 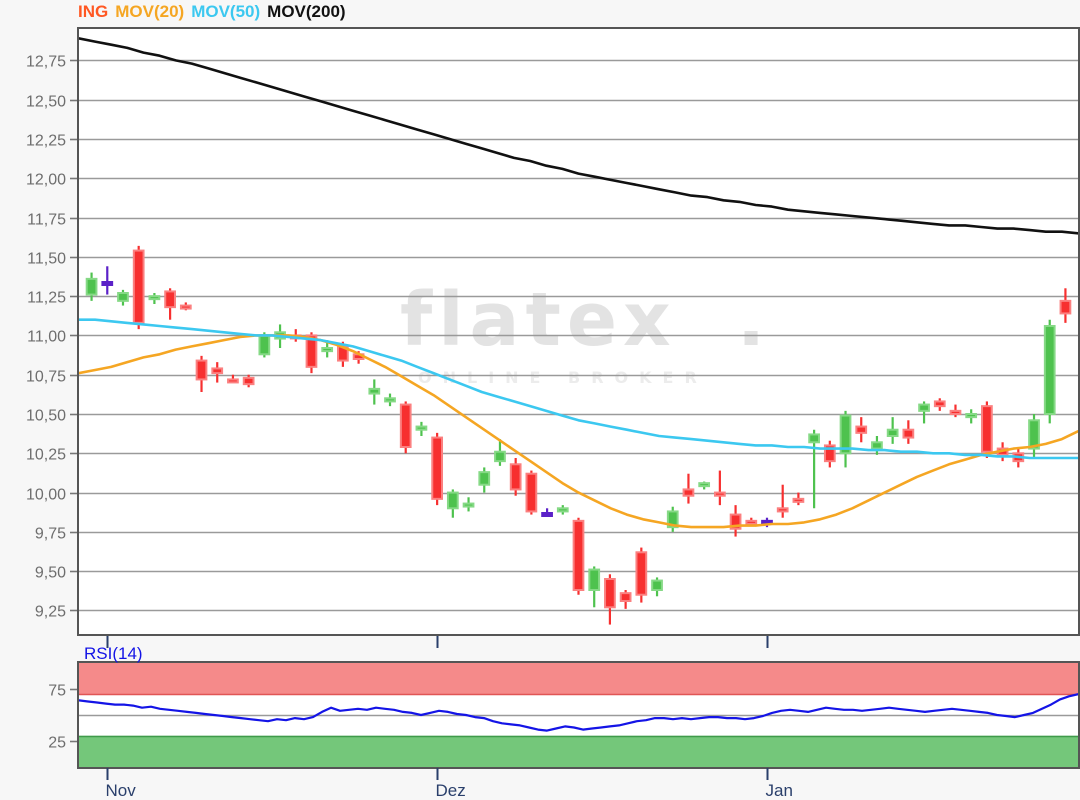 I want to click on rsi-indicator-label: RSI(14), so click(x=113, y=653).